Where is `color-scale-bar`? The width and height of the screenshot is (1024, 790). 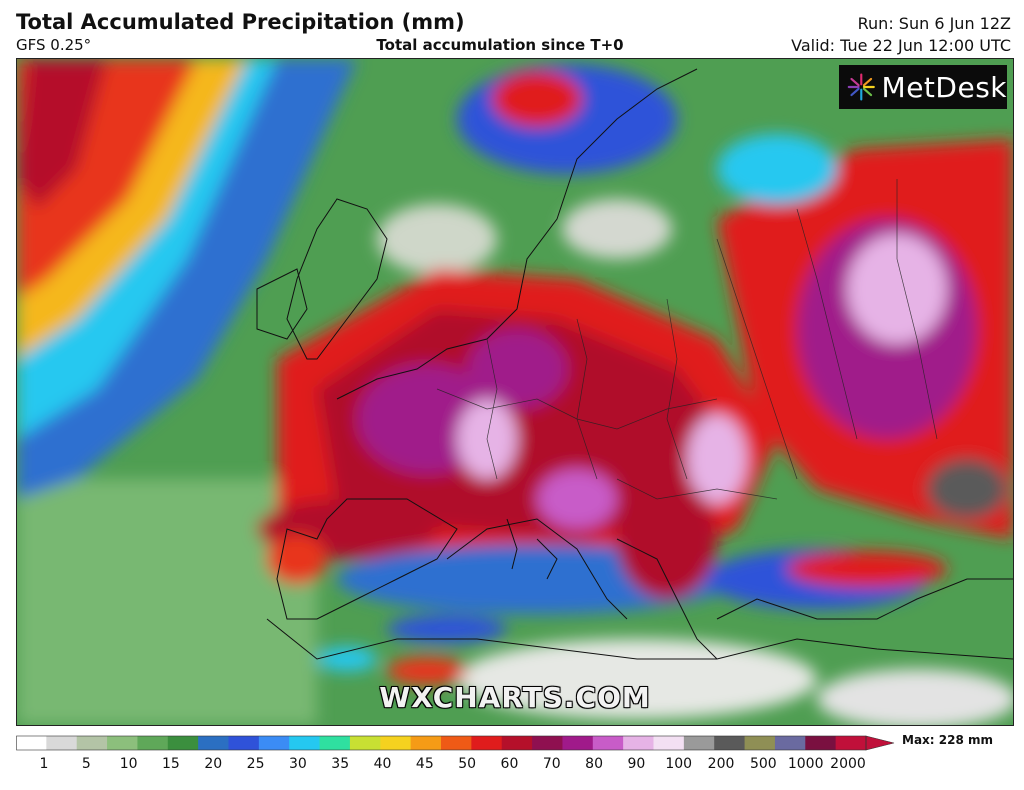 color-scale-bar is located at coordinates (455, 743).